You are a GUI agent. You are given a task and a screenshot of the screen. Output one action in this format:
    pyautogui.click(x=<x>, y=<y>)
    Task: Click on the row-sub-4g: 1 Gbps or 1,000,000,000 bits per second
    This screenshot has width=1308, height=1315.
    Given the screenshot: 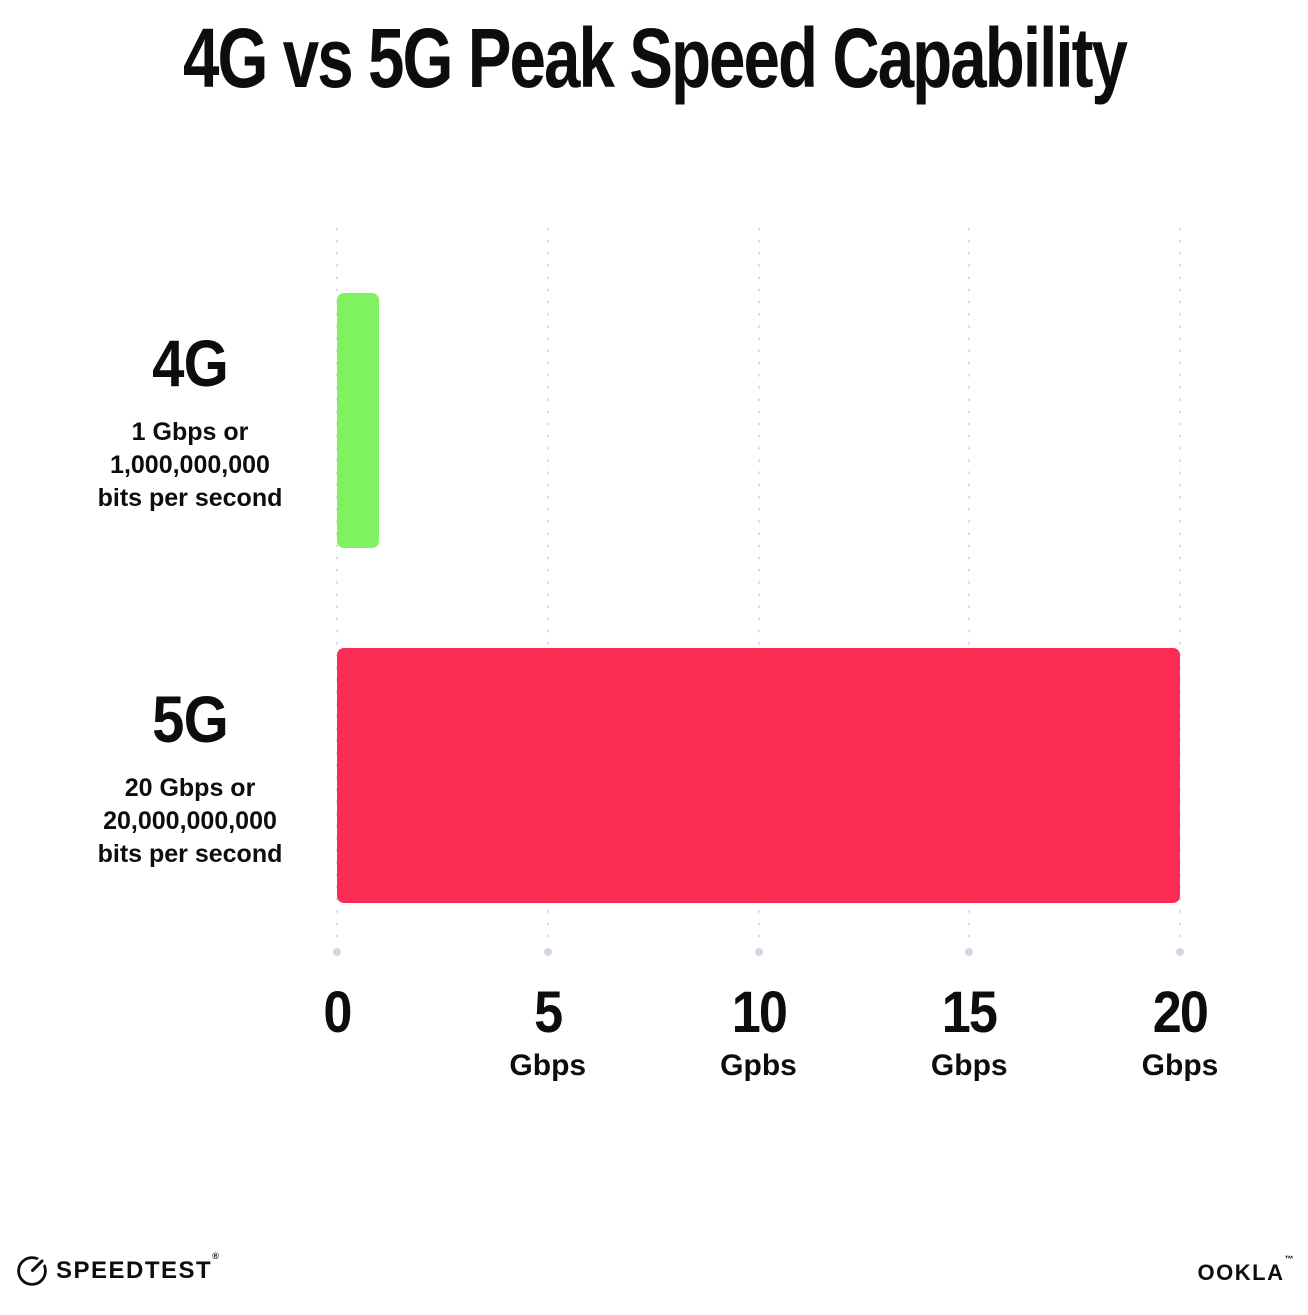 What is the action you would take?
    pyautogui.click(x=190, y=465)
    